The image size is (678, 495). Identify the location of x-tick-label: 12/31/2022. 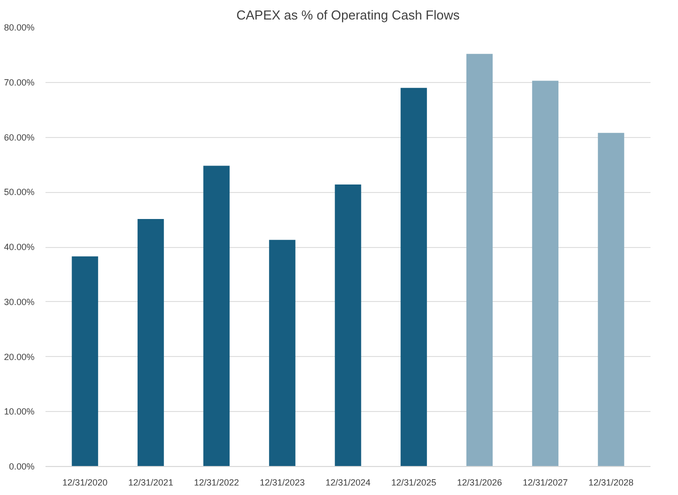
(217, 483).